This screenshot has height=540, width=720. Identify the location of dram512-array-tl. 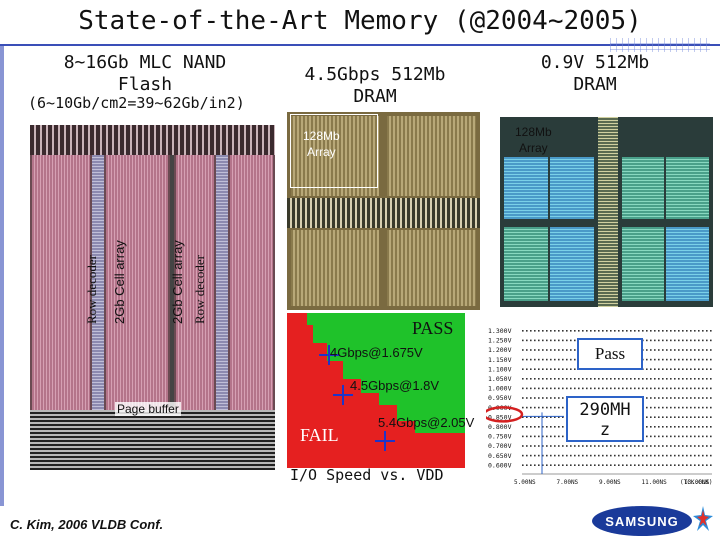
(335, 156).